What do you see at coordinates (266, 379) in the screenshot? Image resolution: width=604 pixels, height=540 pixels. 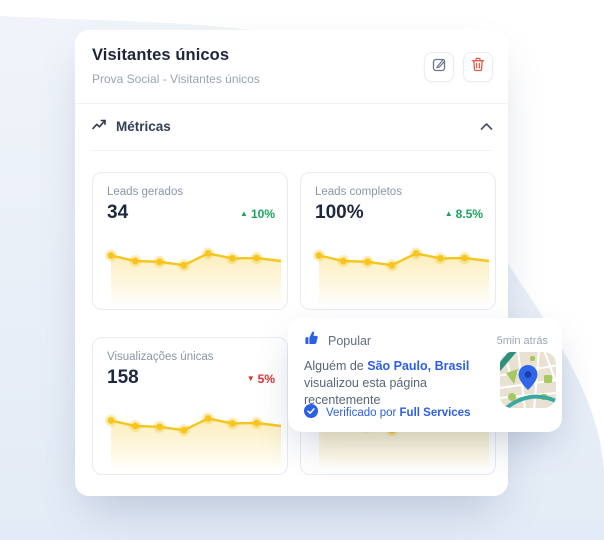 I see `delta-value: 5%` at bounding box center [266, 379].